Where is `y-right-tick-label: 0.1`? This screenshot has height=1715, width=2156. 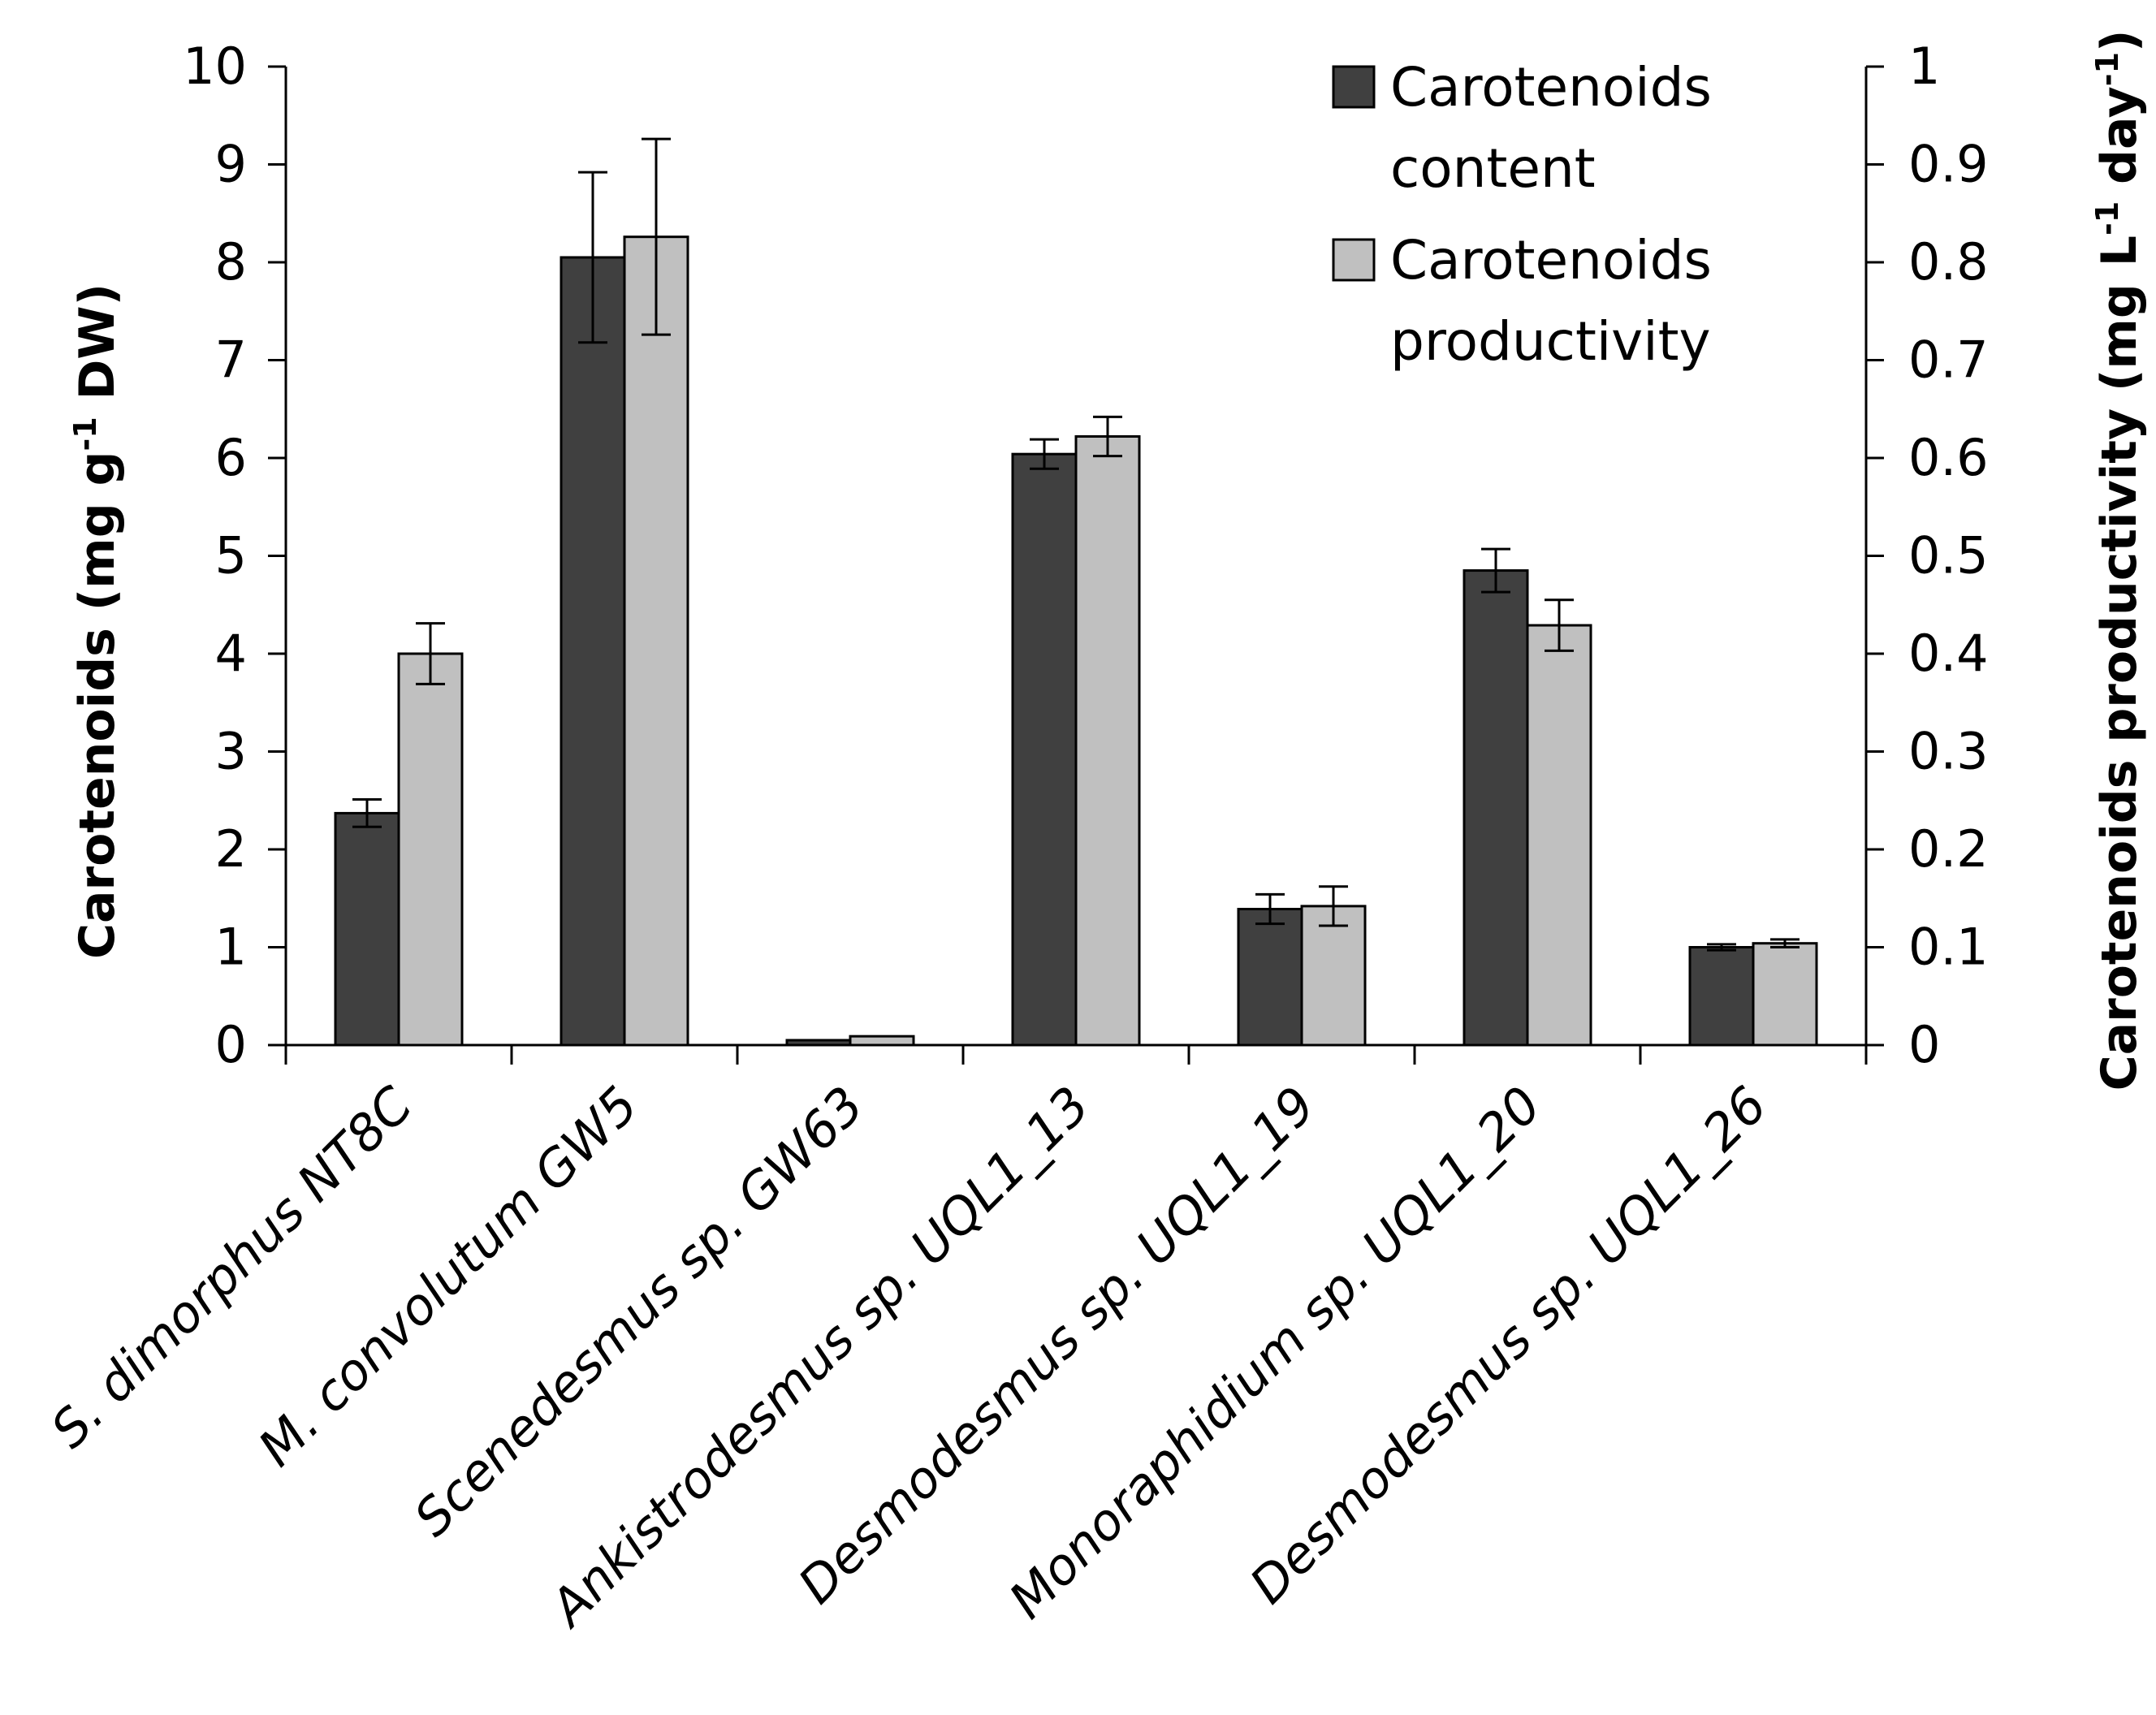 y-right-tick-label: 0.1 is located at coordinates (1948, 947).